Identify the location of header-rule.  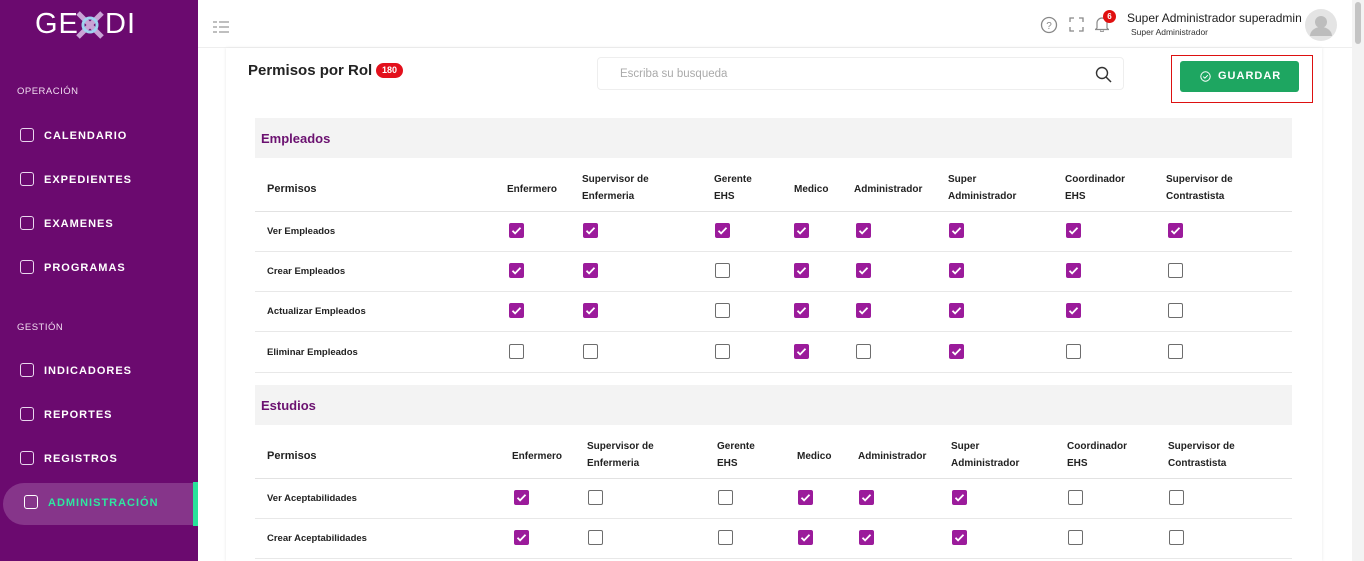
(773, 211).